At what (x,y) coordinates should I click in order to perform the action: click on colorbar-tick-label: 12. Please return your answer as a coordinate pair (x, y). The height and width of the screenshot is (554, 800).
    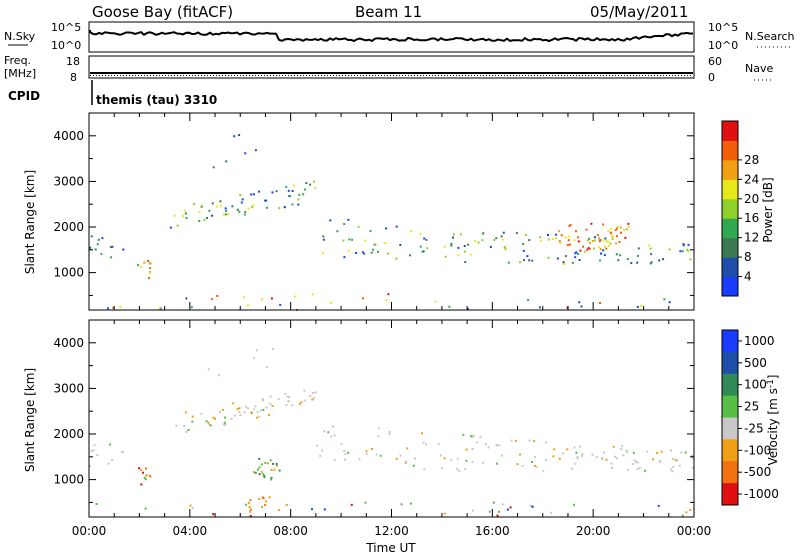
    Looking at the image, I should click on (751, 238).